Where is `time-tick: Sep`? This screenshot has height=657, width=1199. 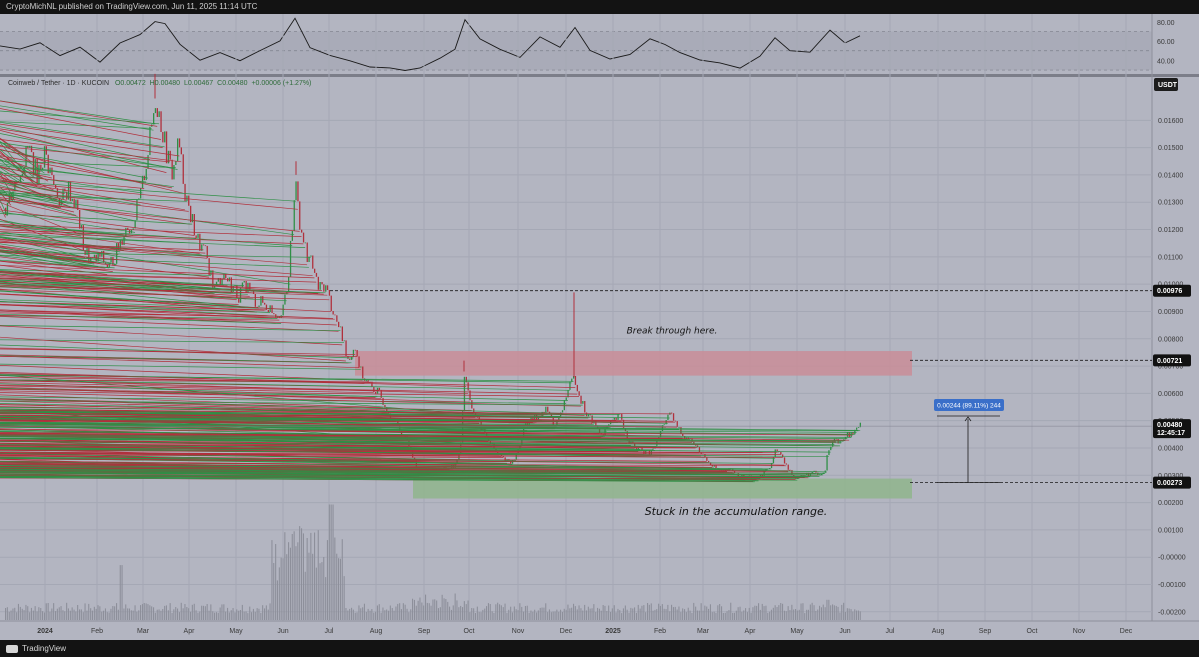 time-tick: Sep is located at coordinates (424, 631).